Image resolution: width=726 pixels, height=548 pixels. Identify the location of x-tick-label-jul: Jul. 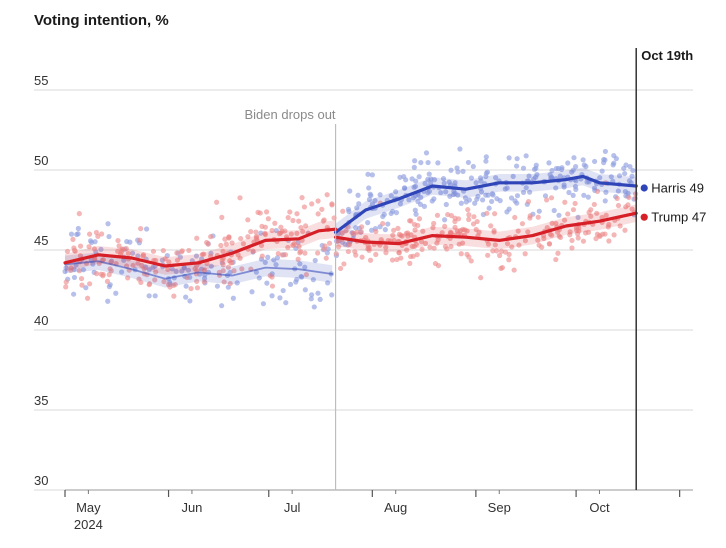
(292, 507).